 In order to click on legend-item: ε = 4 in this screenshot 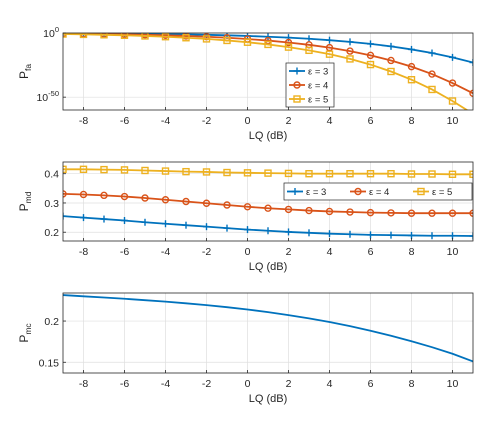, I will do `click(369, 192)`.